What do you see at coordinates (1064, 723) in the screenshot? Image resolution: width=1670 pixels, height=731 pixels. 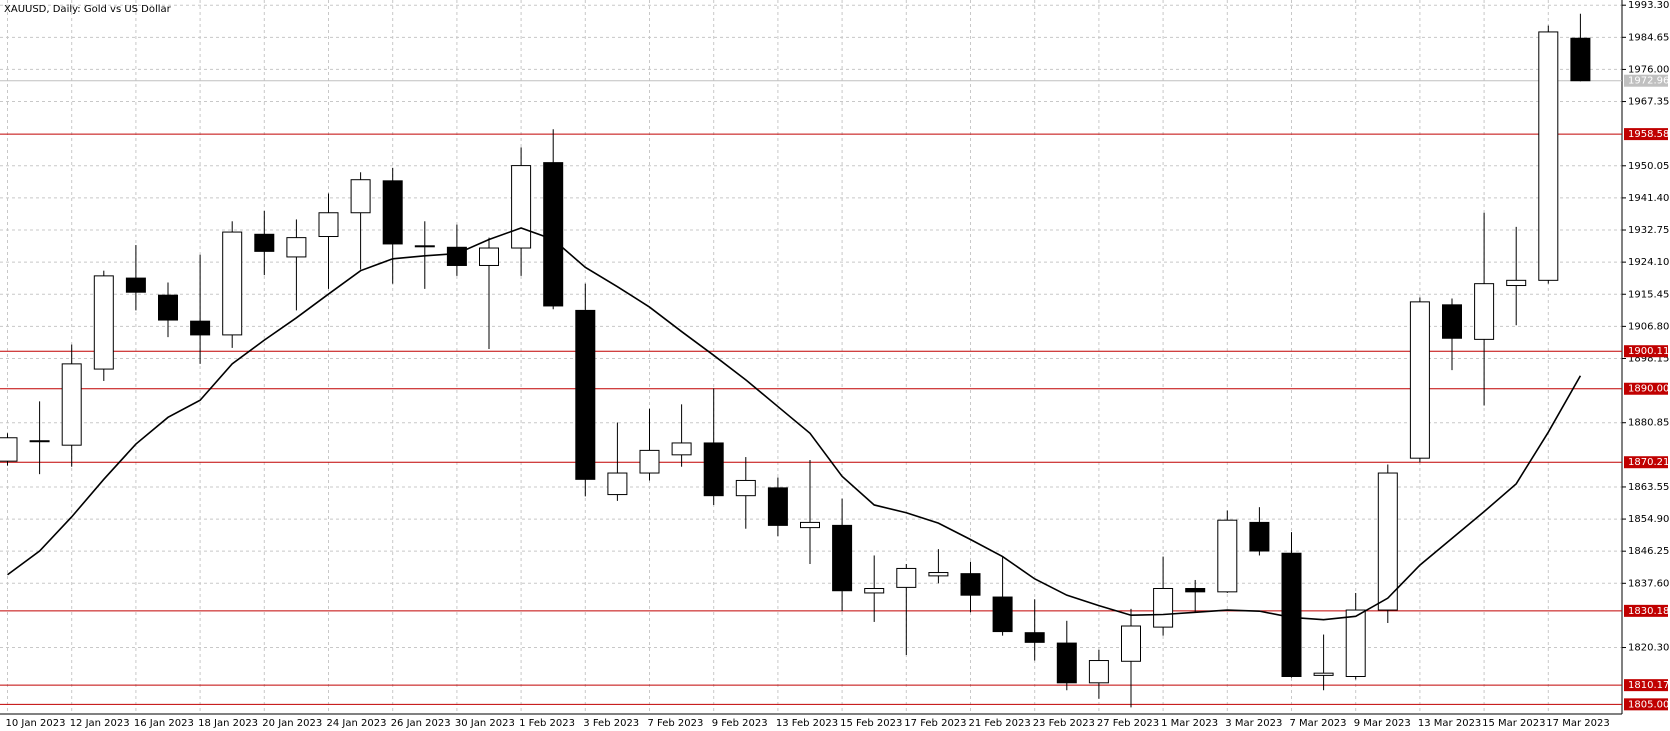 I see `x-tick-label: 23 Feb 2023` at bounding box center [1064, 723].